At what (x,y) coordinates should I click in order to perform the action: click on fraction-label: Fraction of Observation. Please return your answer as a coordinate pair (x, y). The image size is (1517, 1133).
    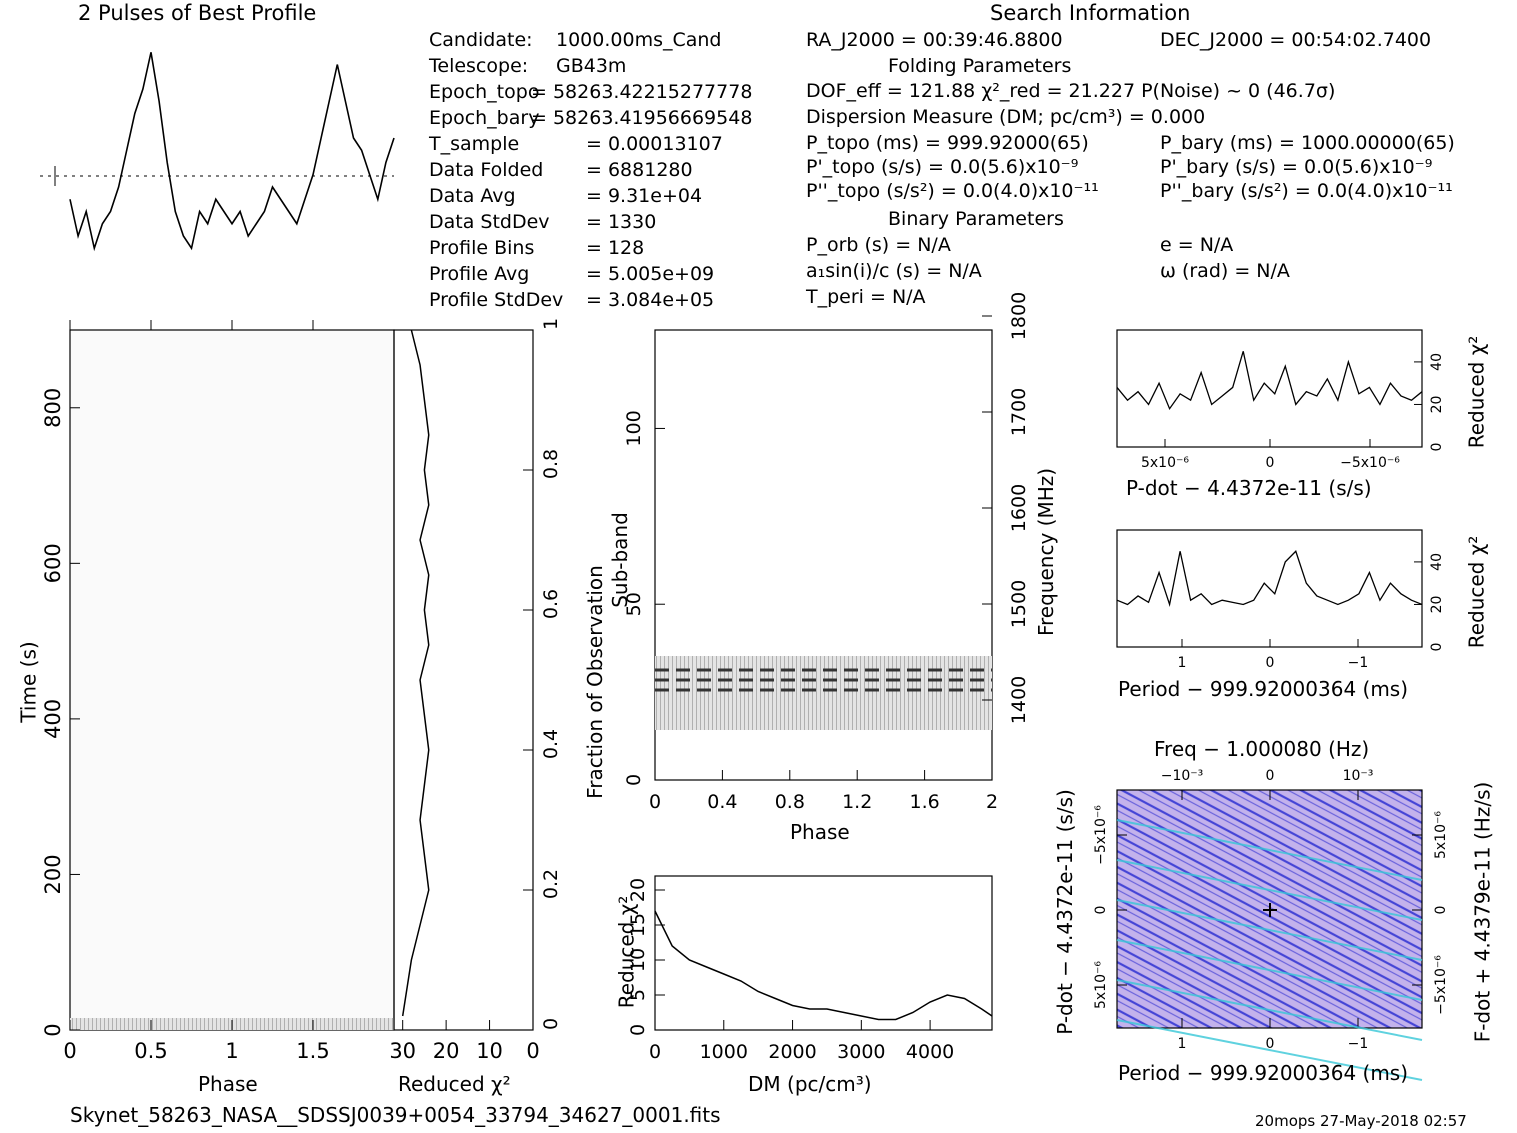
    Looking at the image, I should click on (594, 682).